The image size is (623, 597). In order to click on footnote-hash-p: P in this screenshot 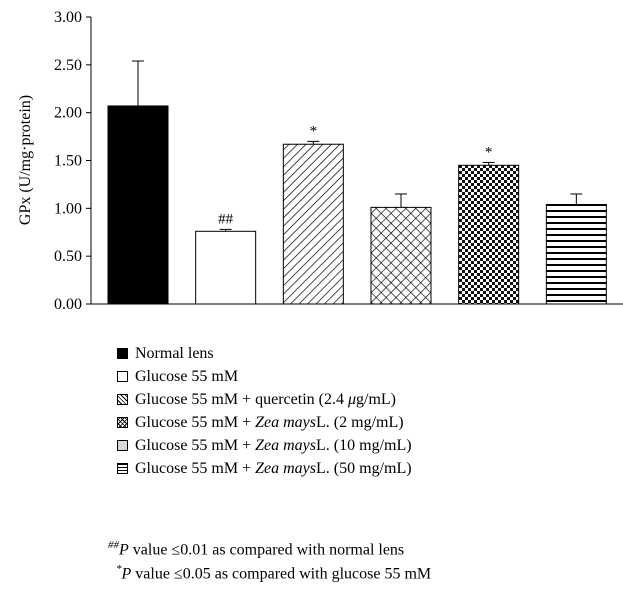, I will do `click(124, 550)`.